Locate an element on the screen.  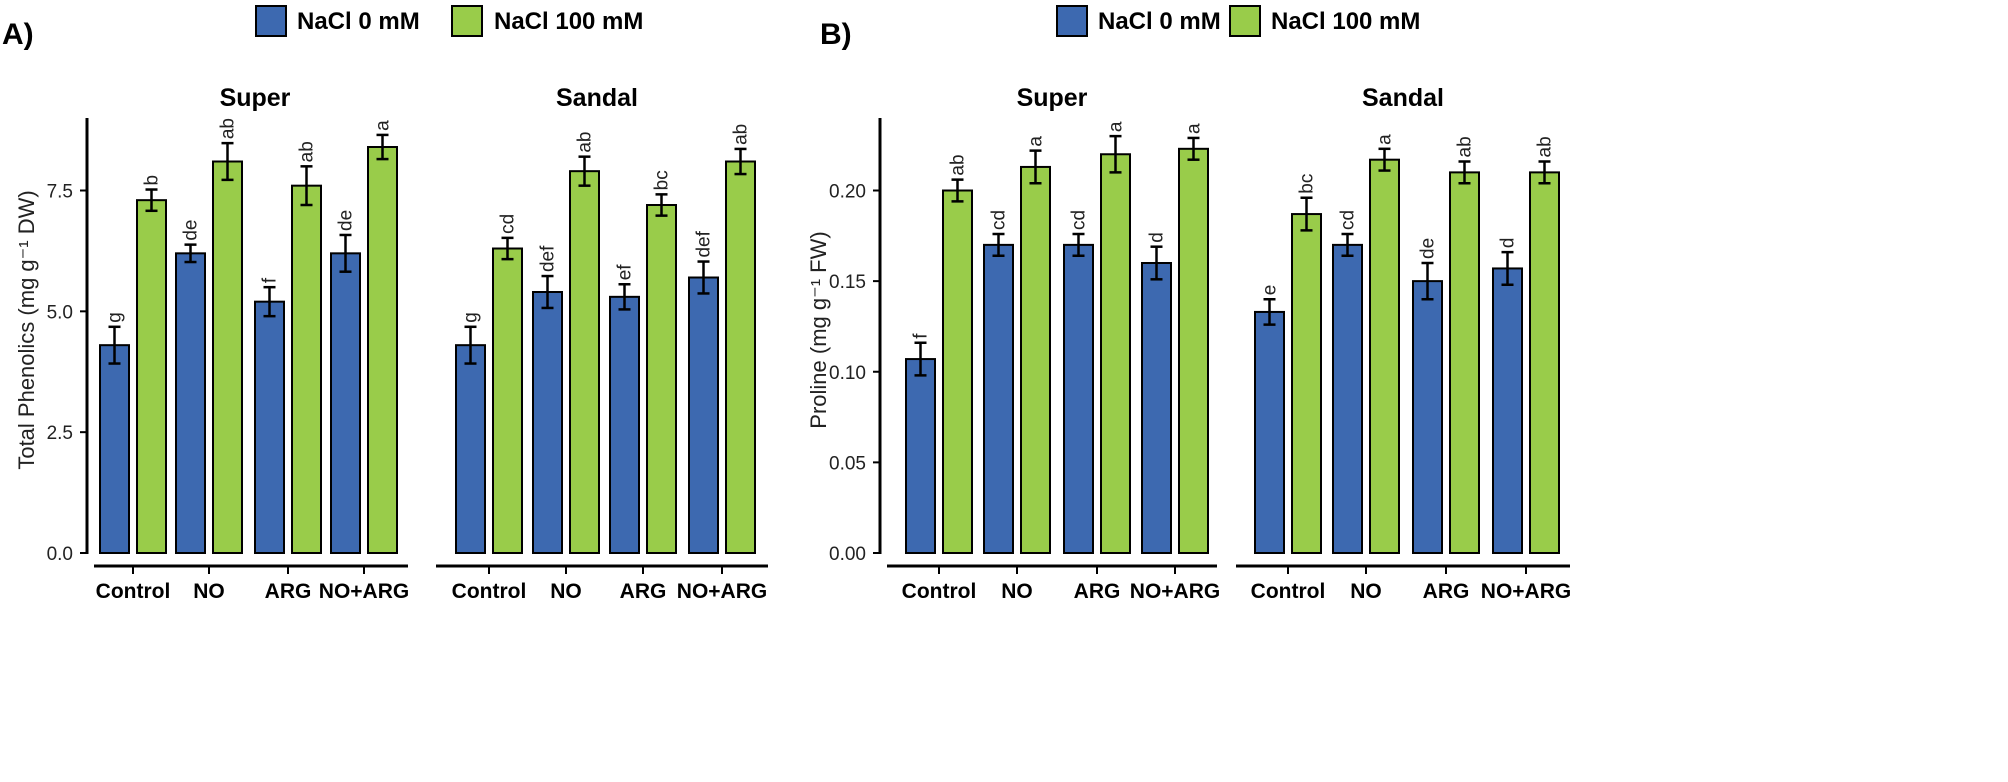
legend-a: NaCl 0 mM NaCl 100 mM is located at coordinates (449, 21).